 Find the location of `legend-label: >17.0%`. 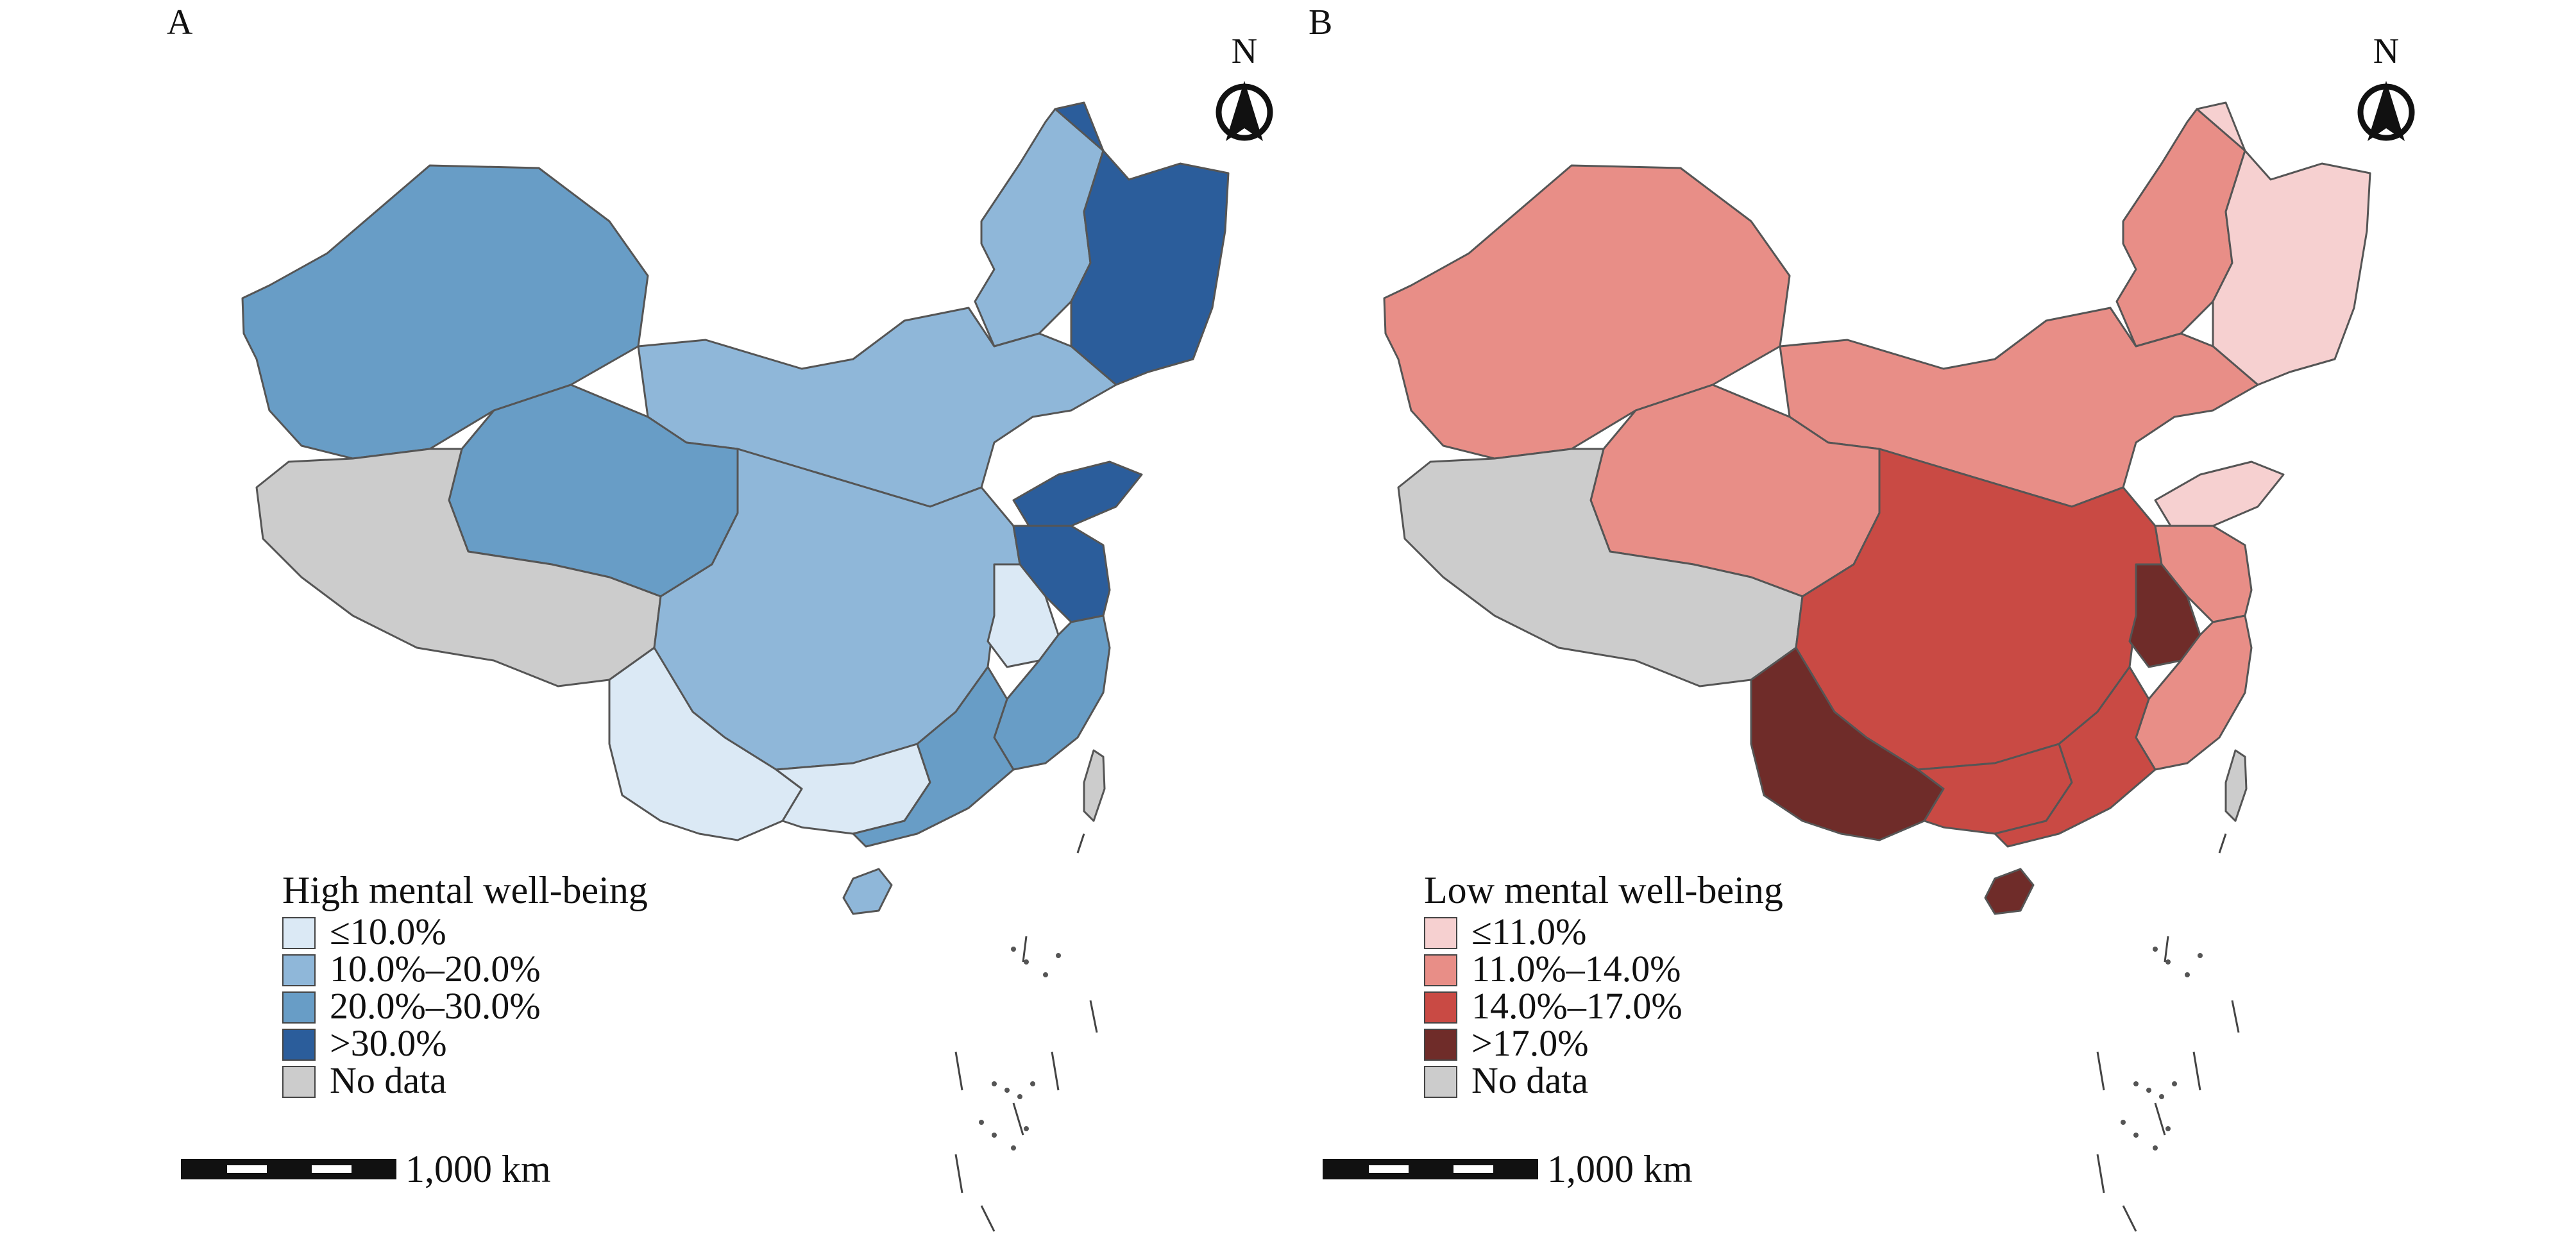

legend-label: >17.0% is located at coordinates (1530, 1043).